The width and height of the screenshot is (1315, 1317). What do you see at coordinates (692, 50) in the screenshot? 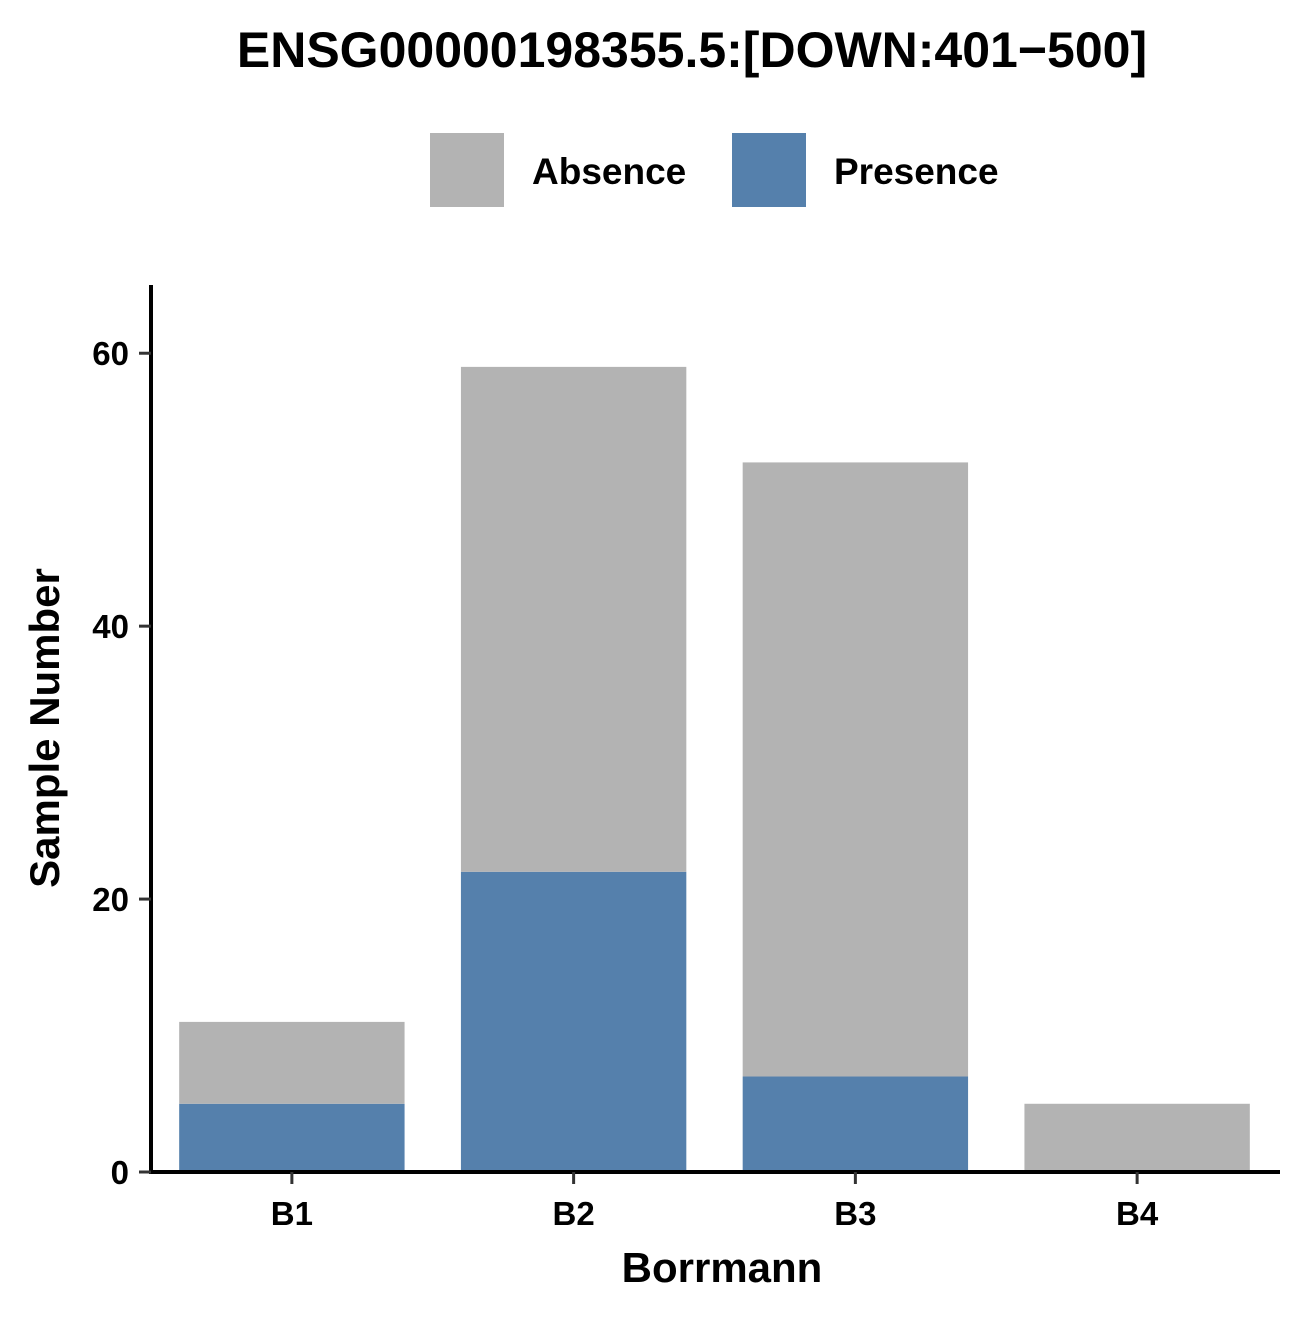
I see `chart-title: ENSG00000198355.5:[DOWN:401−500]` at bounding box center [692, 50].